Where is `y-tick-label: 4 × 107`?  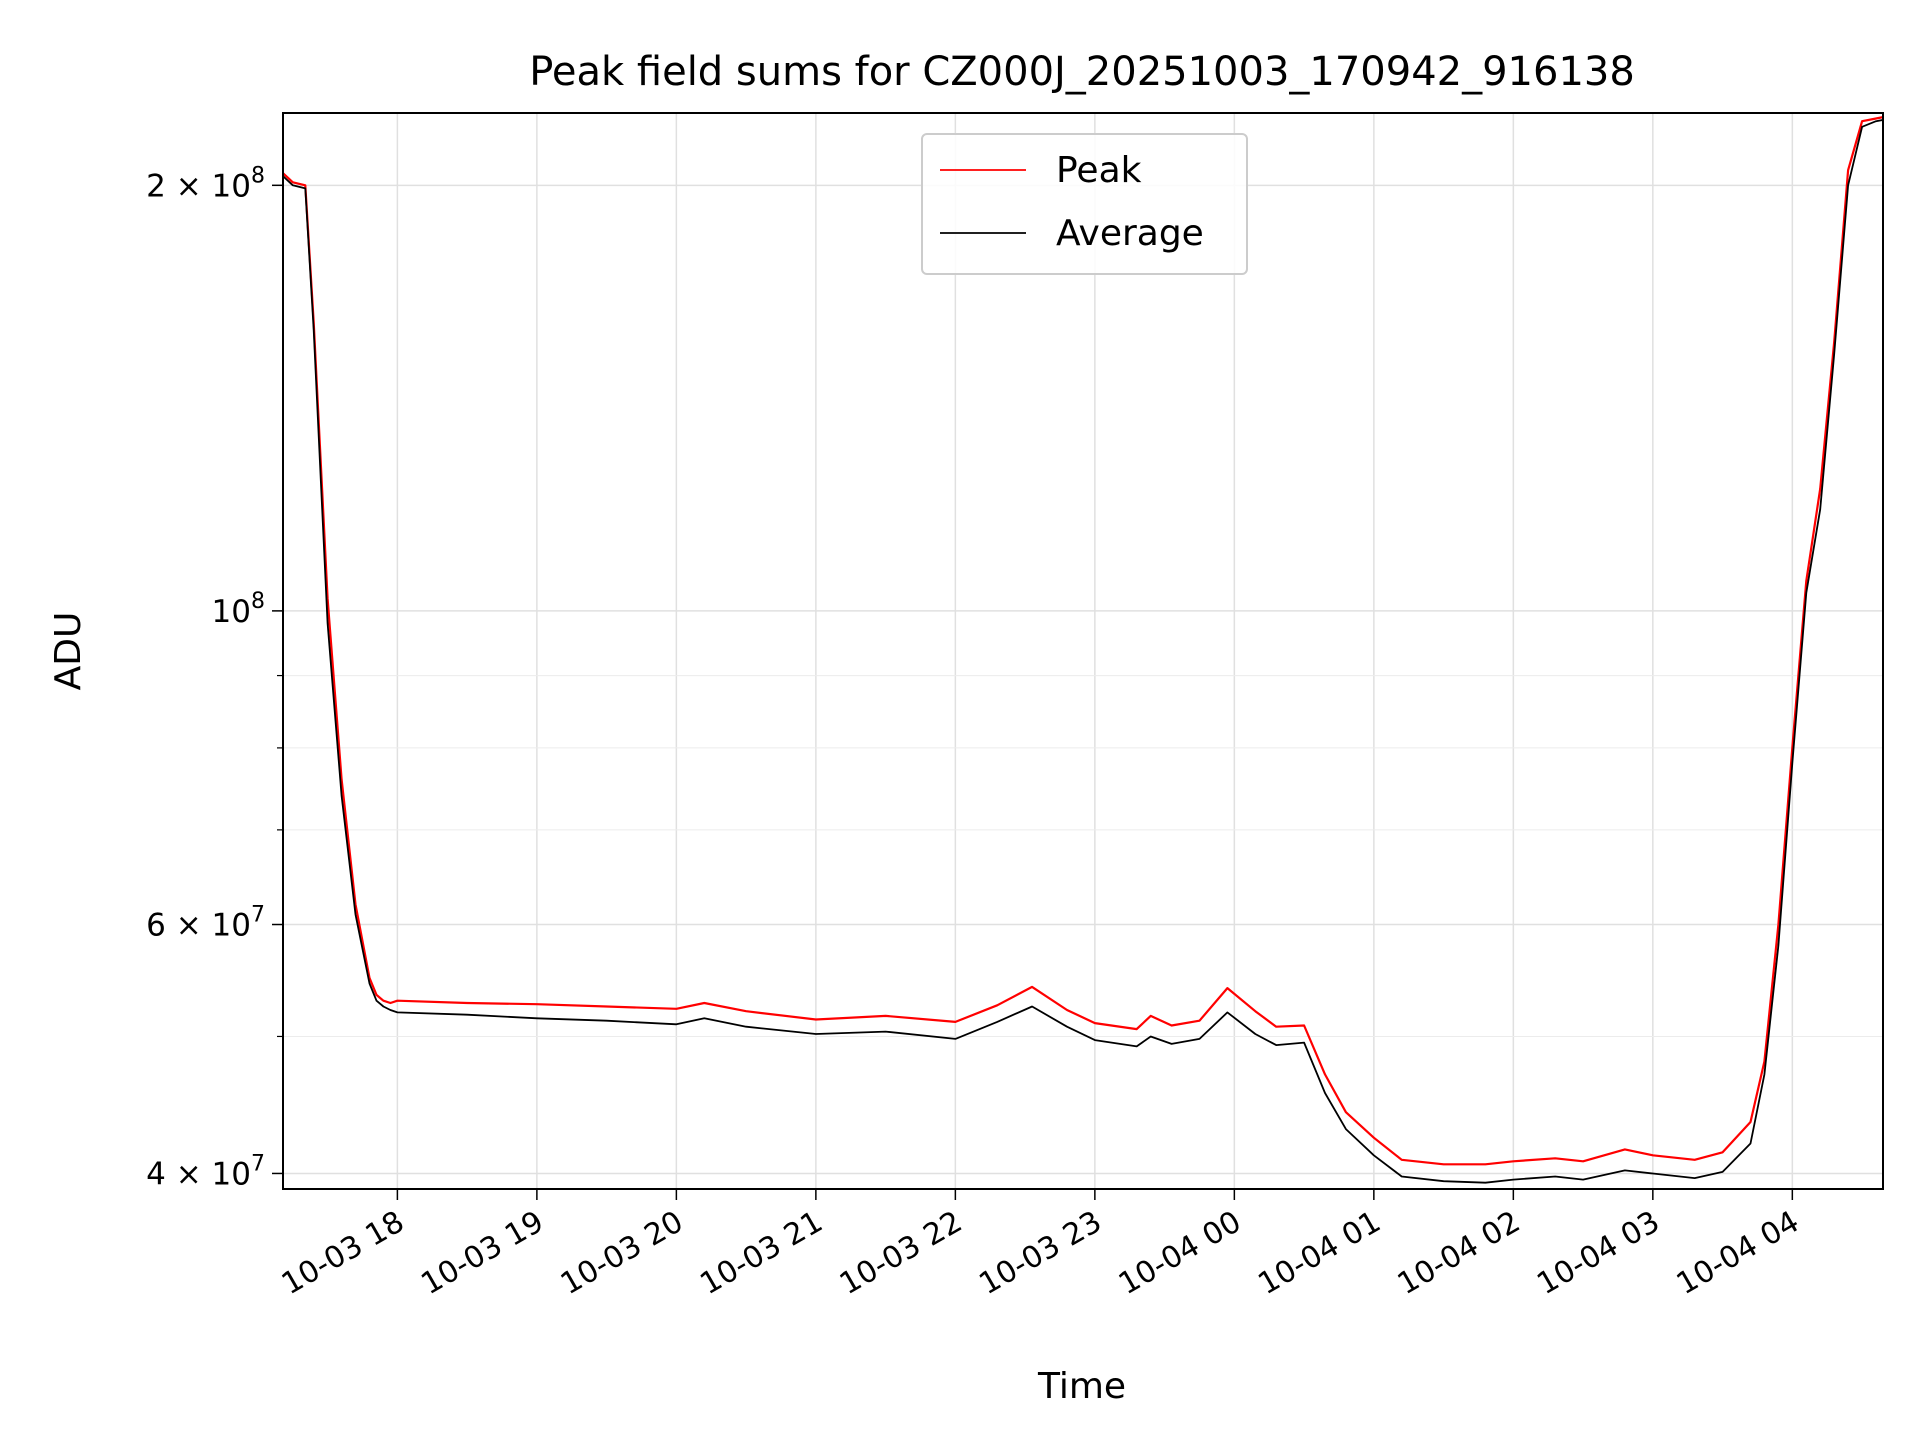 y-tick-label: 4 × 107 is located at coordinates (205, 1171).